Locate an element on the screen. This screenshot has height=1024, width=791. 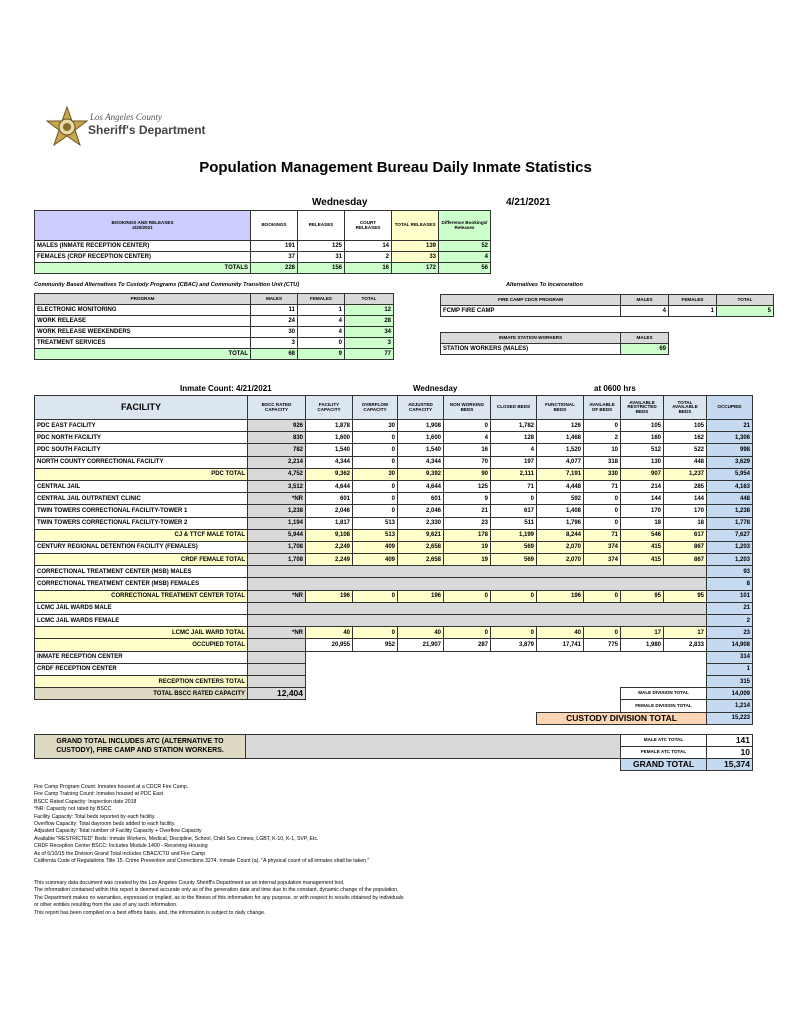
cell: 93 is located at coordinates (729, 572).